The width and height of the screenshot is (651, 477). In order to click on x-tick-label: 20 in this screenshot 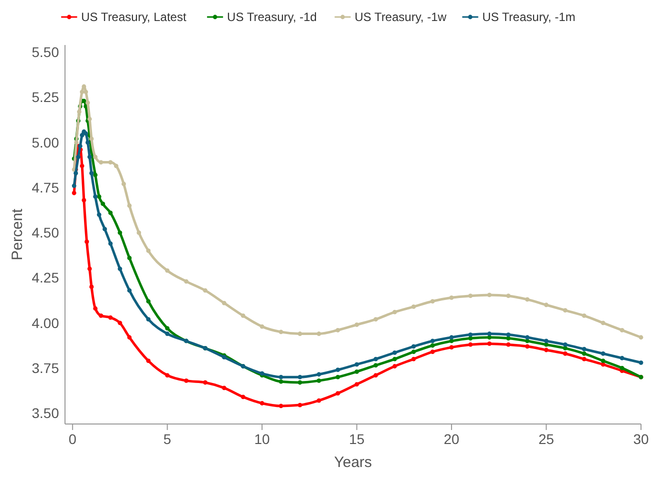, I will do `click(452, 439)`.